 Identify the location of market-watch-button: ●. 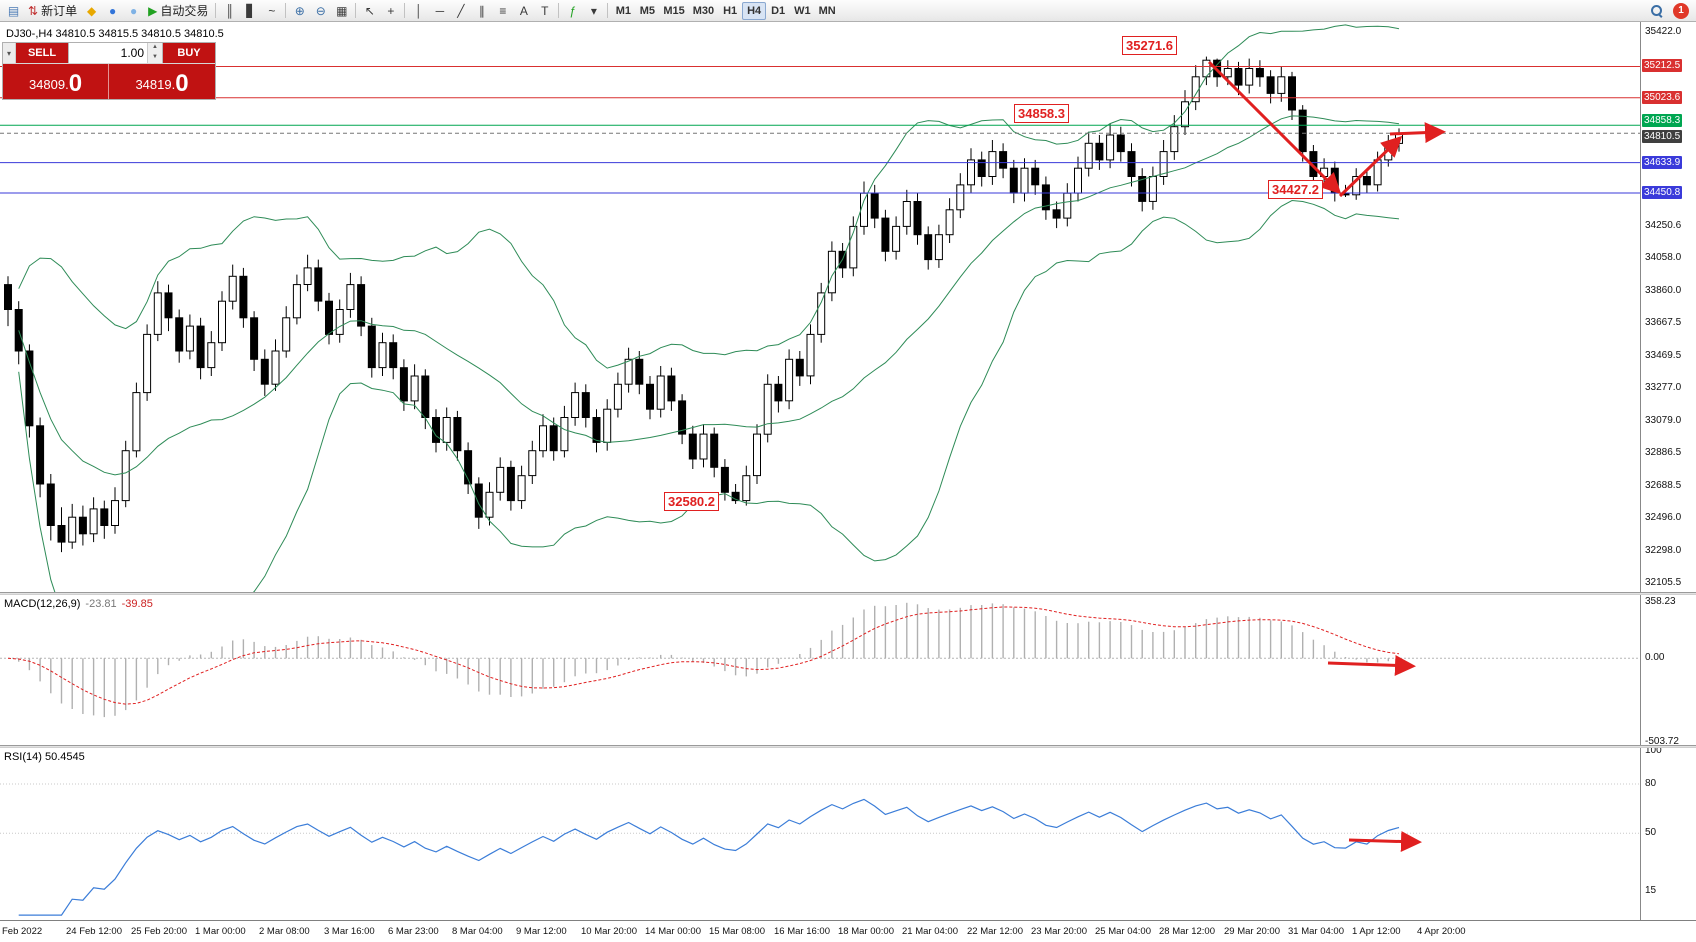
(112, 10).